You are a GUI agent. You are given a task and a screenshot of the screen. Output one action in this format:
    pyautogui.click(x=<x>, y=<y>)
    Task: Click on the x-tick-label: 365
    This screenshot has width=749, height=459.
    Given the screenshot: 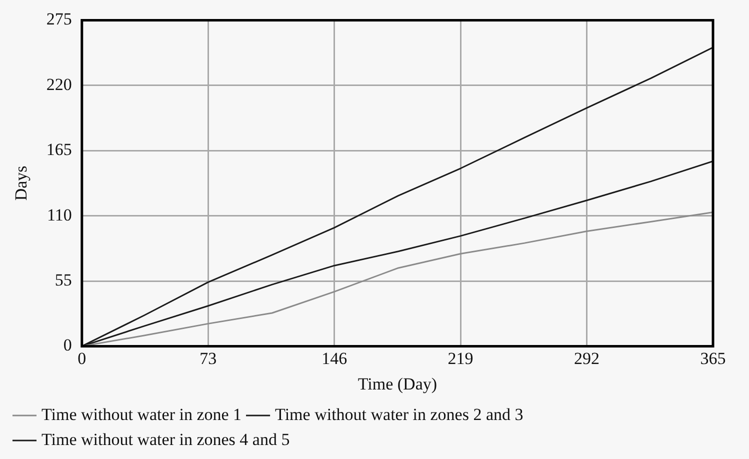 What is the action you would take?
    pyautogui.click(x=713, y=358)
    